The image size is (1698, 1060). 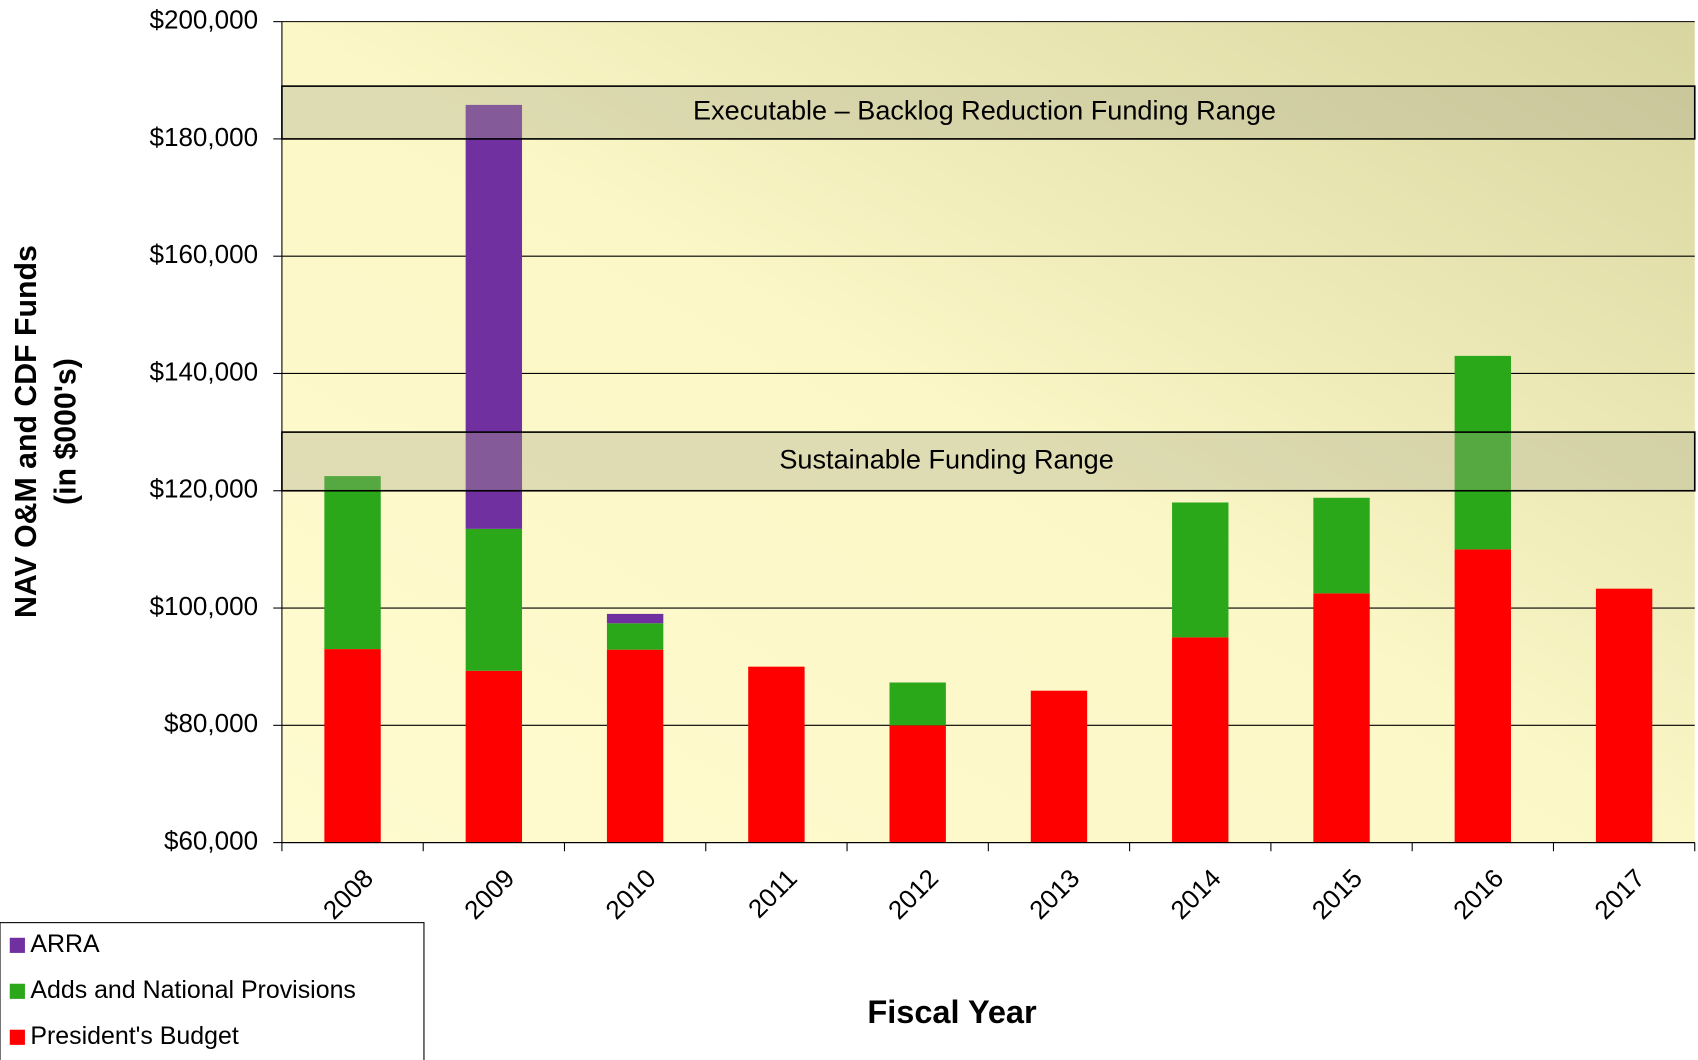 I want to click on y-tick-label: $100,000, so click(x=204, y=606).